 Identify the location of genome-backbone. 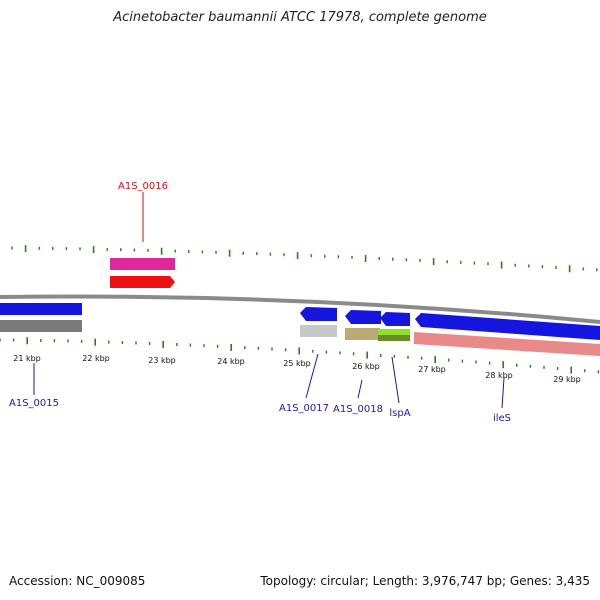
(300, 309).